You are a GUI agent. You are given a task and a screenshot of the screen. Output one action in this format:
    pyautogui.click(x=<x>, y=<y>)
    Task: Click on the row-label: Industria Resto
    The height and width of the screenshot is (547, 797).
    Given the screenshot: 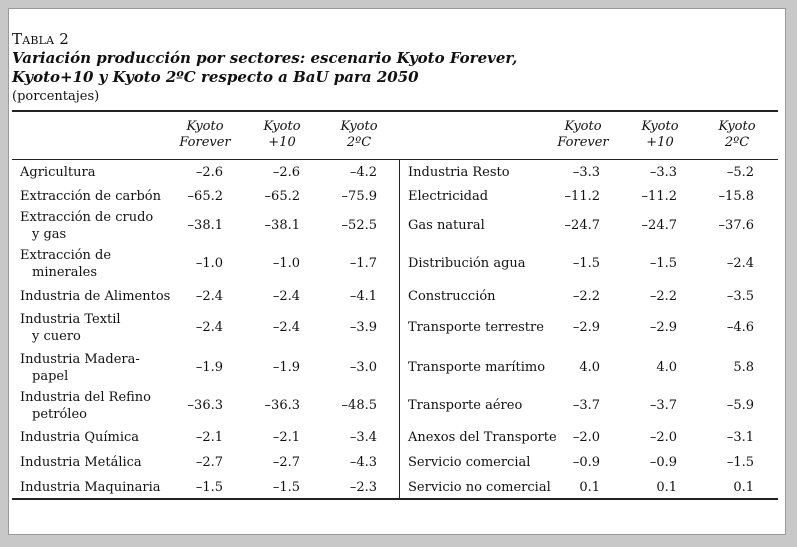 What is the action you would take?
    pyautogui.click(x=459, y=172)
    